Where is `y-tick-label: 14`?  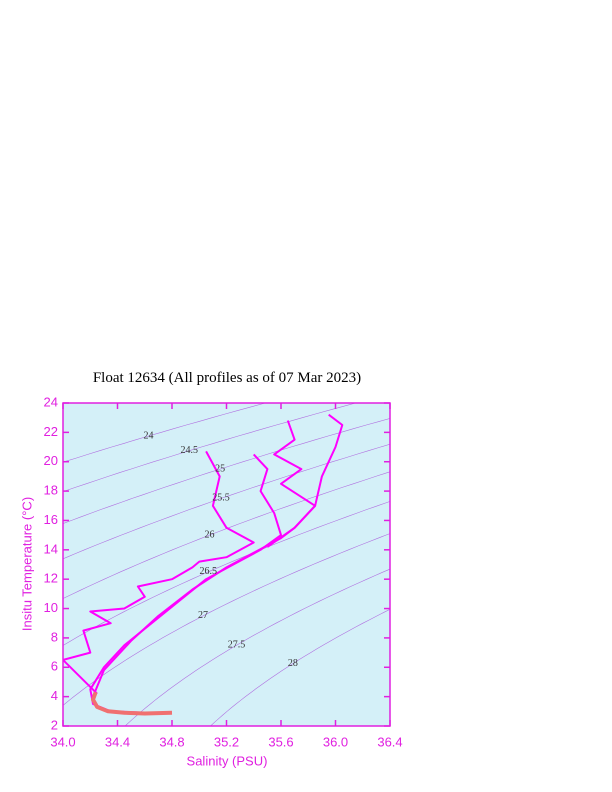
y-tick-label: 14 is located at coordinates (51, 548).